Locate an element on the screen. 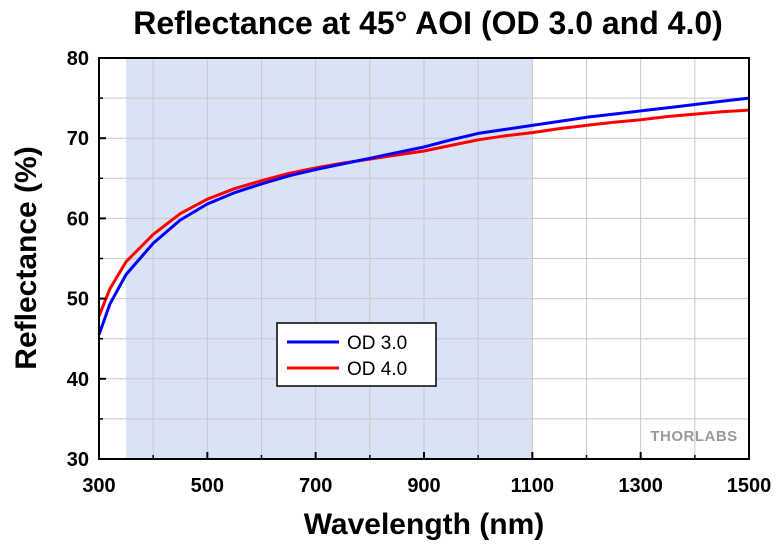 This screenshot has width=780, height=544. y-tick-label: 40 is located at coordinates (78, 380).